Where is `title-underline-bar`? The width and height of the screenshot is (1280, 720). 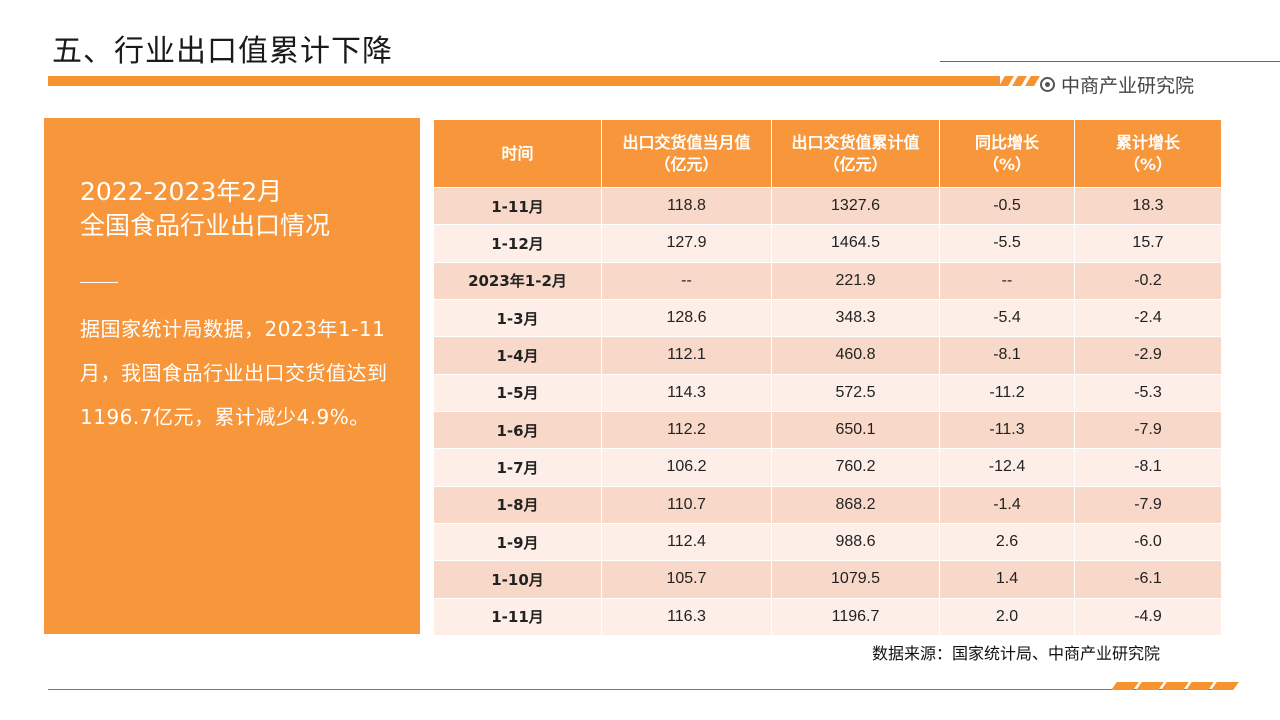 title-underline-bar is located at coordinates (524, 81).